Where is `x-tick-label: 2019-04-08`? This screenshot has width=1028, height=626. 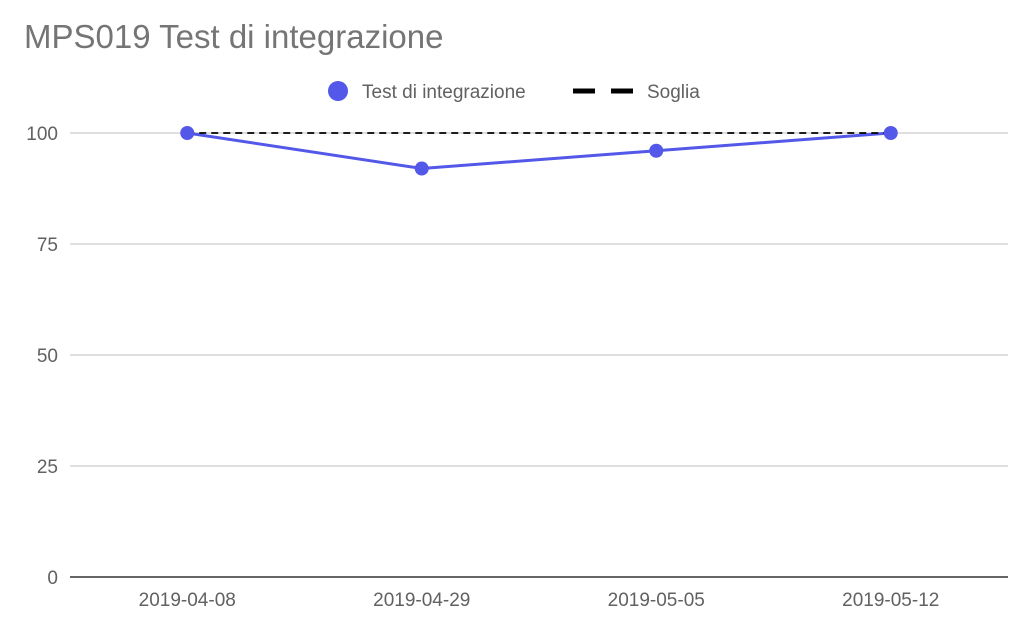
x-tick-label: 2019-04-08 is located at coordinates (187, 600).